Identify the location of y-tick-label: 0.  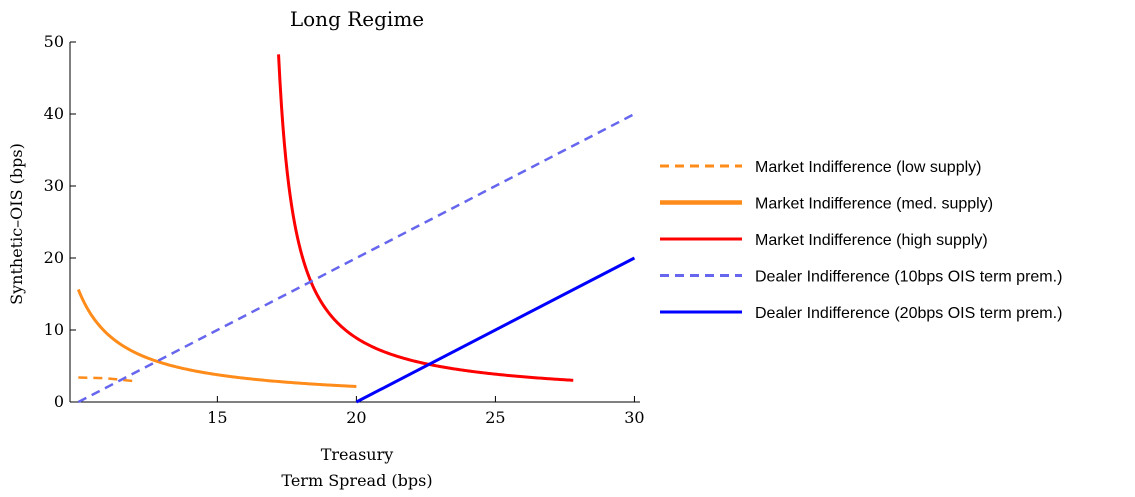
(59, 401).